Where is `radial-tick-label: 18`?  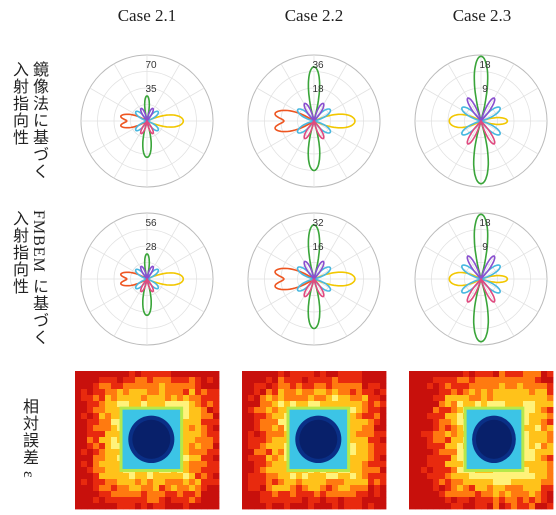 radial-tick-label: 18 is located at coordinates (485, 223).